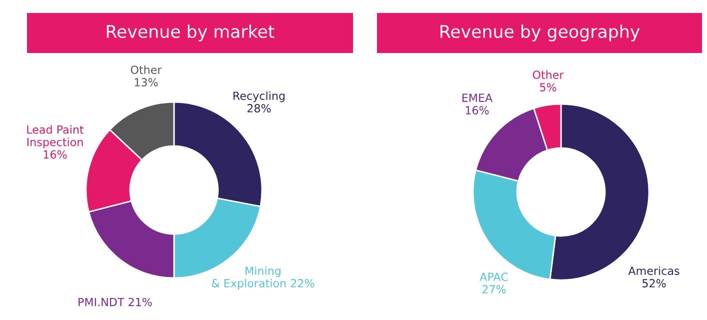 This screenshot has height=320, width=707. Describe the element at coordinates (477, 98) in the screenshot. I see `slice-label: EMEA` at that location.